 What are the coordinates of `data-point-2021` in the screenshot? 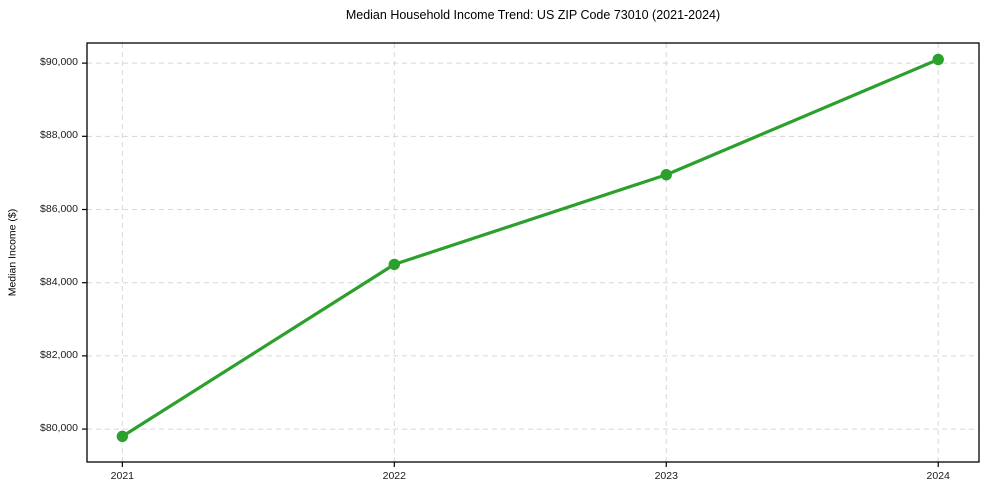 It's located at (122, 436).